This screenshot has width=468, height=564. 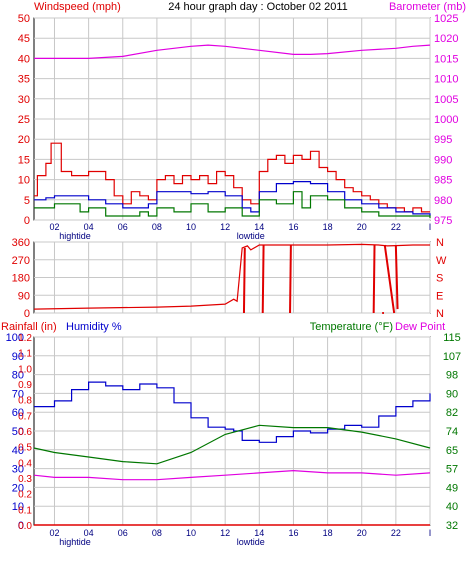 I want to click on windspeed-tick-label: 40, so click(x=24, y=59).